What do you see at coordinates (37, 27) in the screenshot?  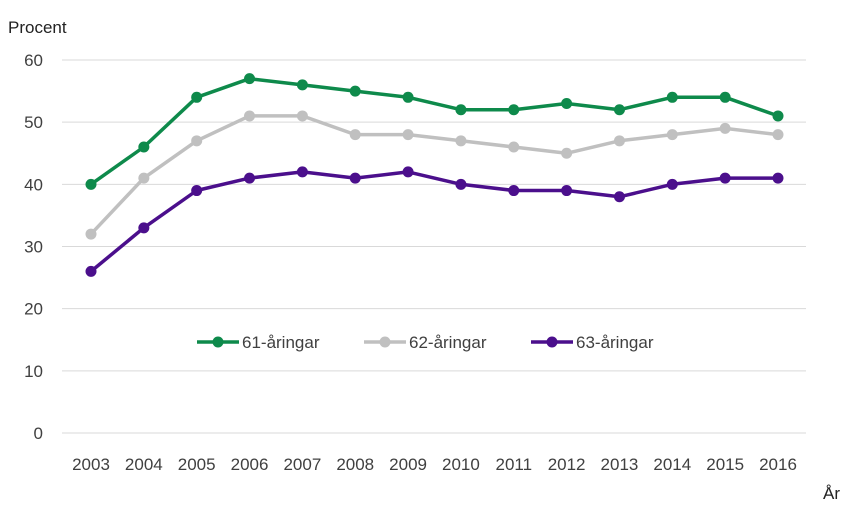 I see `y-axis-title: Procent` at bounding box center [37, 27].